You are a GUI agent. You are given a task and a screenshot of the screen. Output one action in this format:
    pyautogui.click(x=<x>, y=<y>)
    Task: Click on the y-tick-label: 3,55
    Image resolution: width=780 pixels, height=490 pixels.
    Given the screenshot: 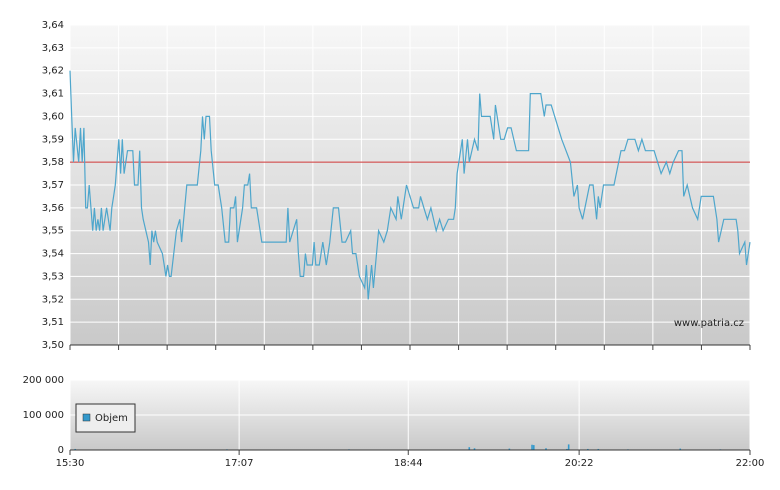 What is the action you would take?
    pyautogui.click(x=53, y=231)
    